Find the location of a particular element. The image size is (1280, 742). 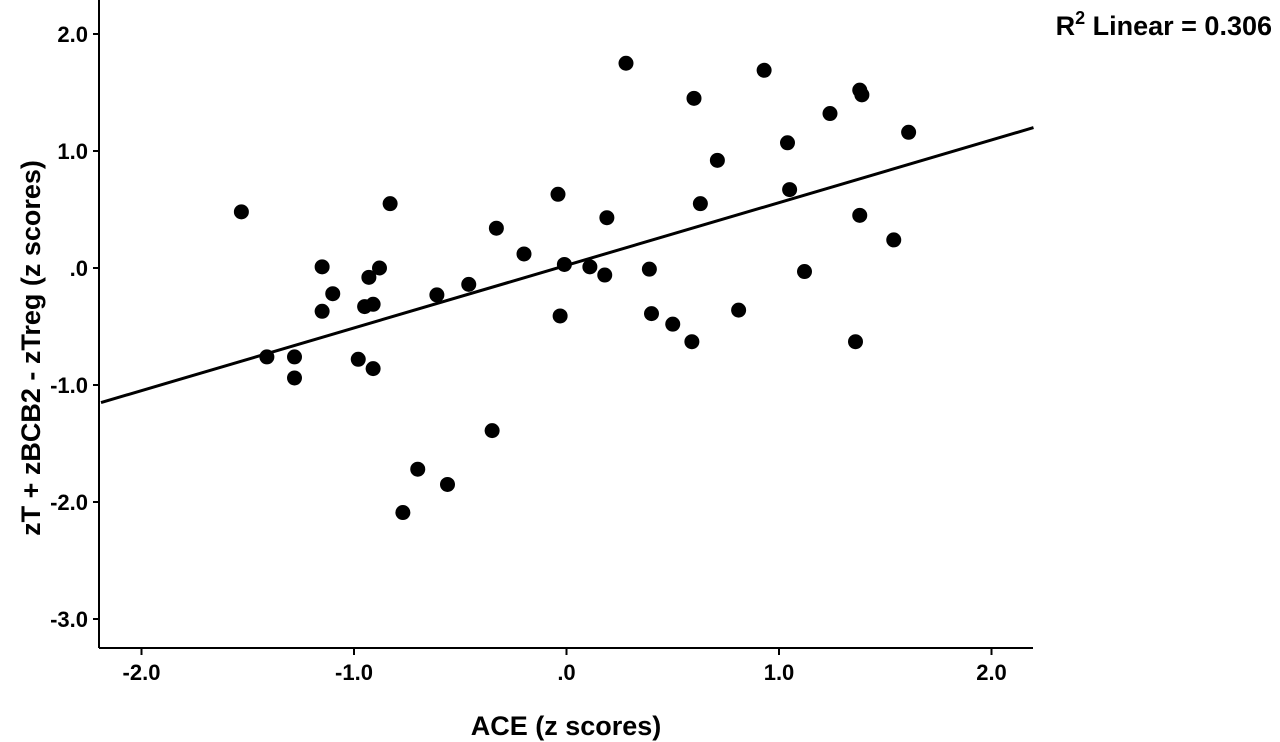

y-axis-title: zT + zBCB2 - zTreg (z scores) is located at coordinates (31, 348).